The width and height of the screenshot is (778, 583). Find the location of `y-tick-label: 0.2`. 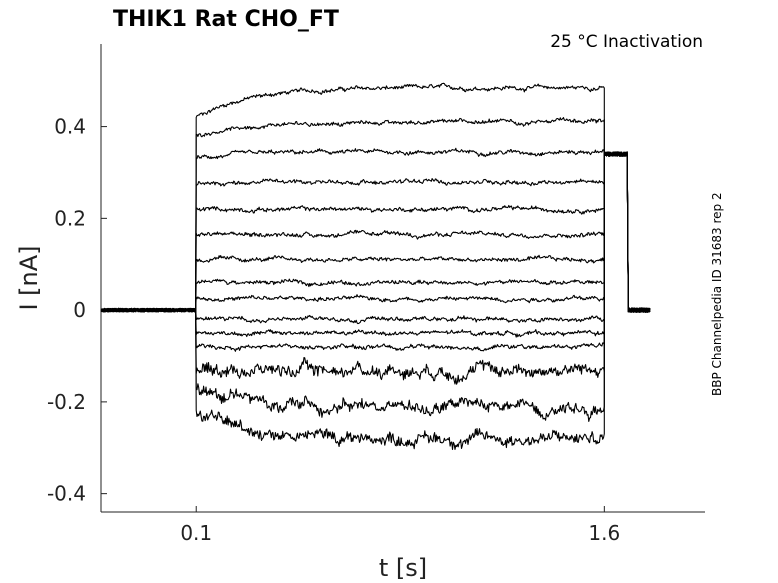

y-tick-label: 0.2 is located at coordinates (70, 218).